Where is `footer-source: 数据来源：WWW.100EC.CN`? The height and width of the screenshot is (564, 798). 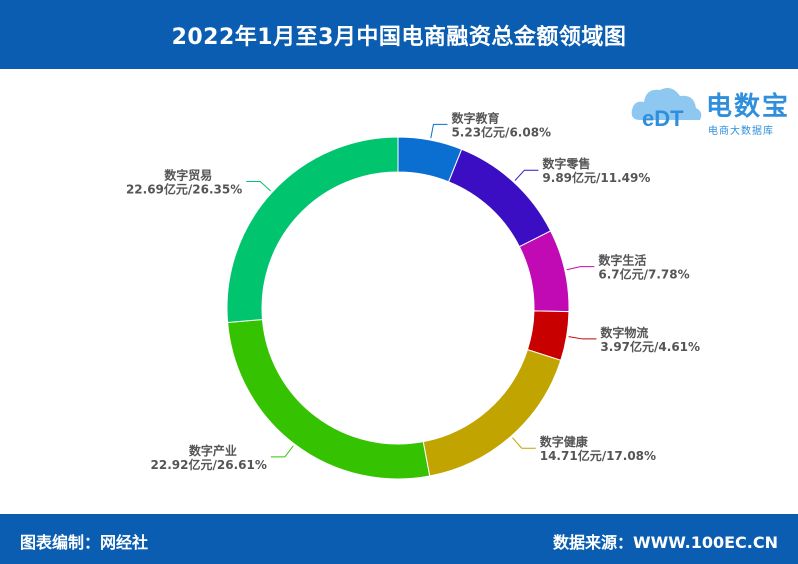 footer-source: 数据来源：WWW.100EC.CN is located at coordinates (665, 542).